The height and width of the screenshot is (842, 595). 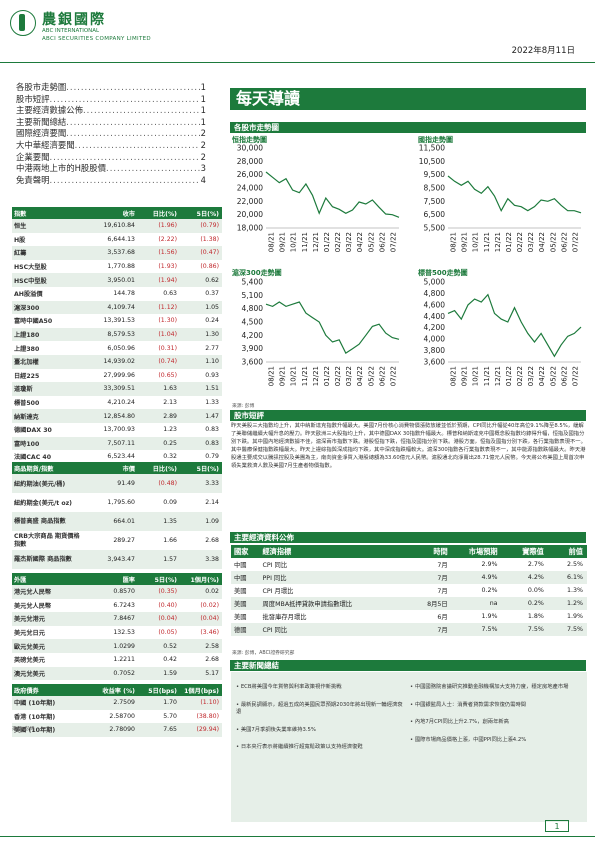 I want to click on toc-item: 免責聲明 4, so click(x=111, y=181).